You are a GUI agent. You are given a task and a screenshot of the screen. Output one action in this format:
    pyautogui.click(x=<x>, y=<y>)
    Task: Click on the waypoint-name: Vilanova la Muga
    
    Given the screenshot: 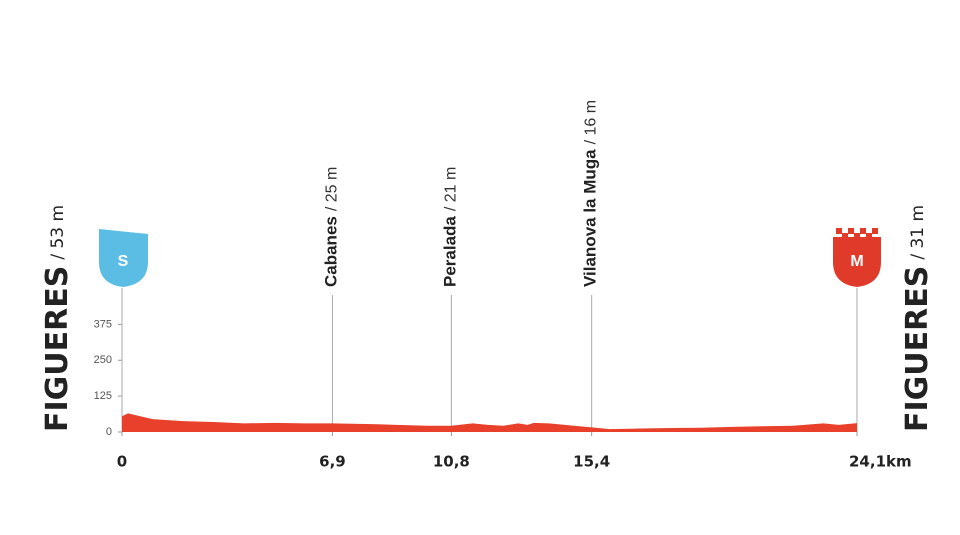 What is the action you would take?
    pyautogui.click(x=590, y=218)
    